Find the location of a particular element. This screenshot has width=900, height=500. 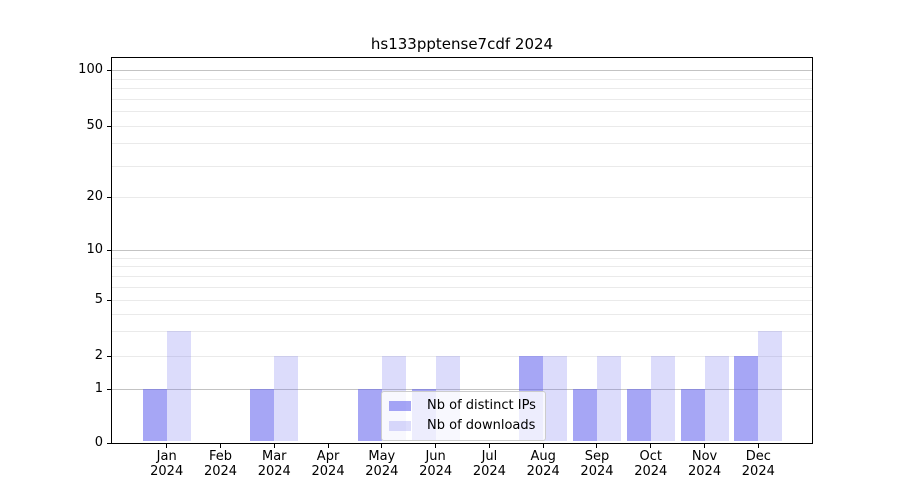

xtick-label-aug: Aug 2024 is located at coordinates (543, 464).